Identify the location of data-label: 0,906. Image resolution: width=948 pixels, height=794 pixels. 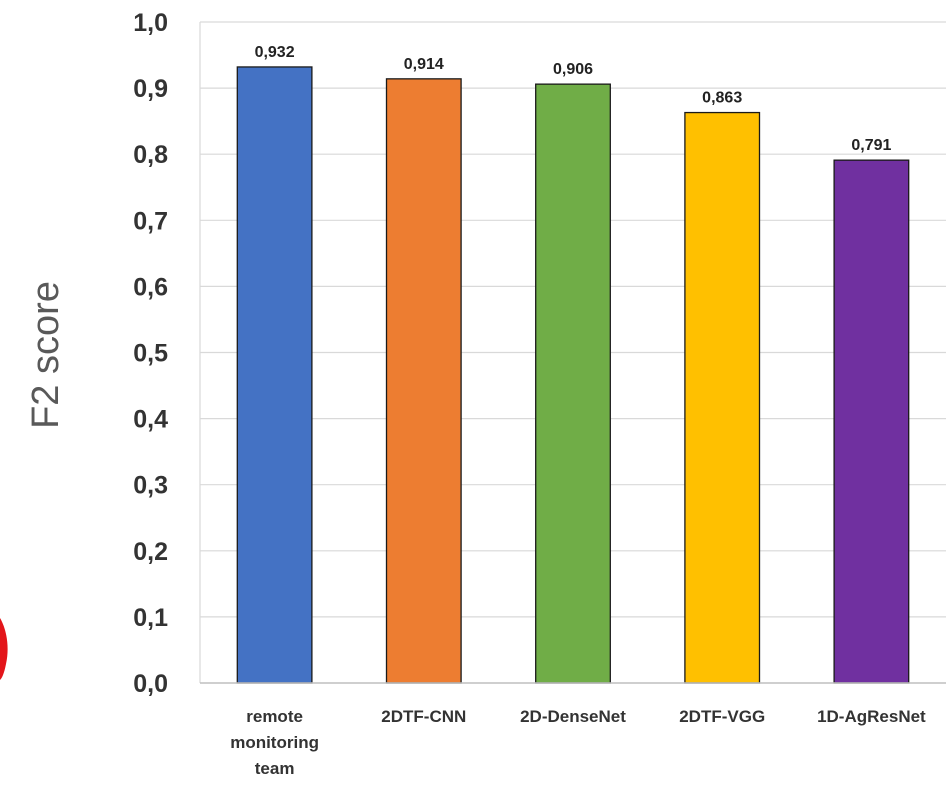
(573, 69).